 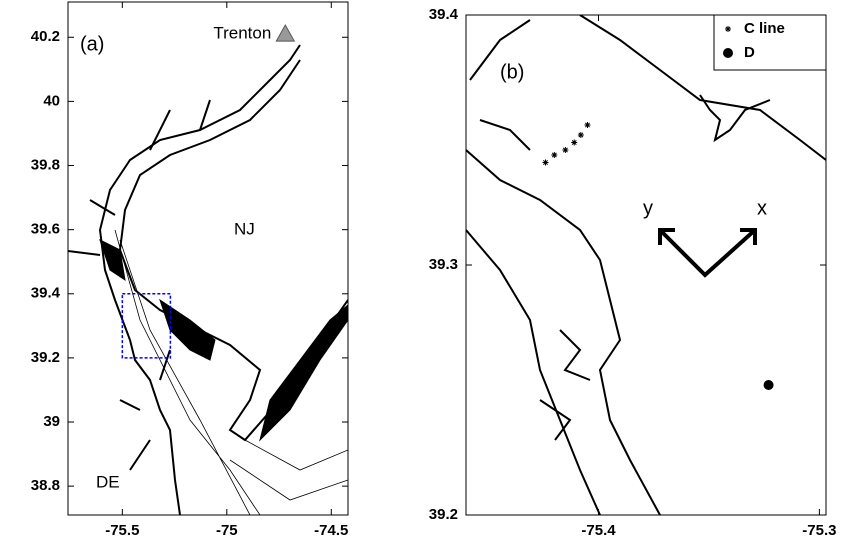 What do you see at coordinates (707, 253) in the screenshot?
I see `compass` at bounding box center [707, 253].